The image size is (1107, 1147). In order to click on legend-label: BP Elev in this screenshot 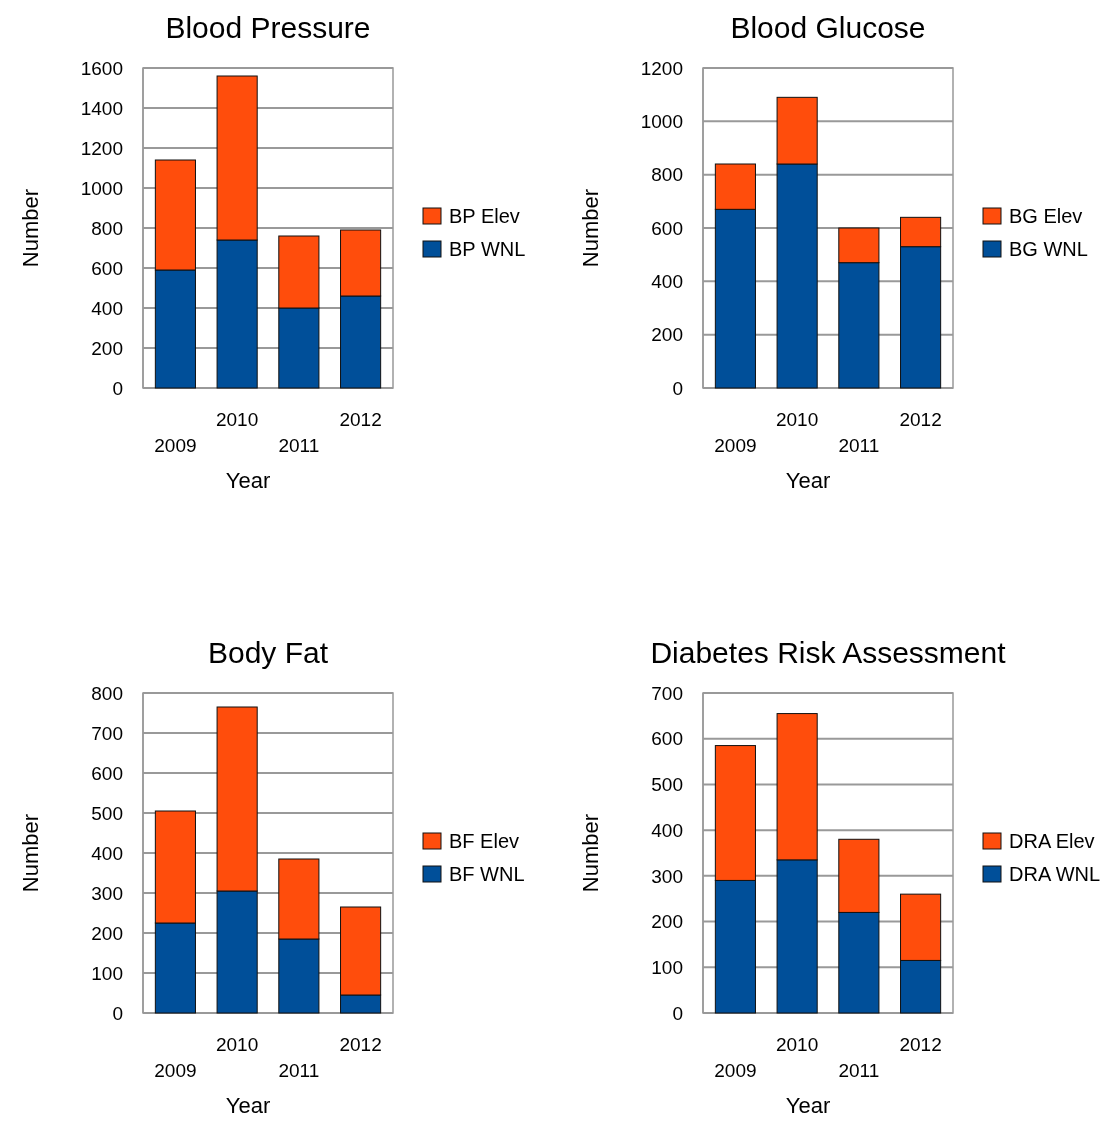, I will do `click(484, 216)`.